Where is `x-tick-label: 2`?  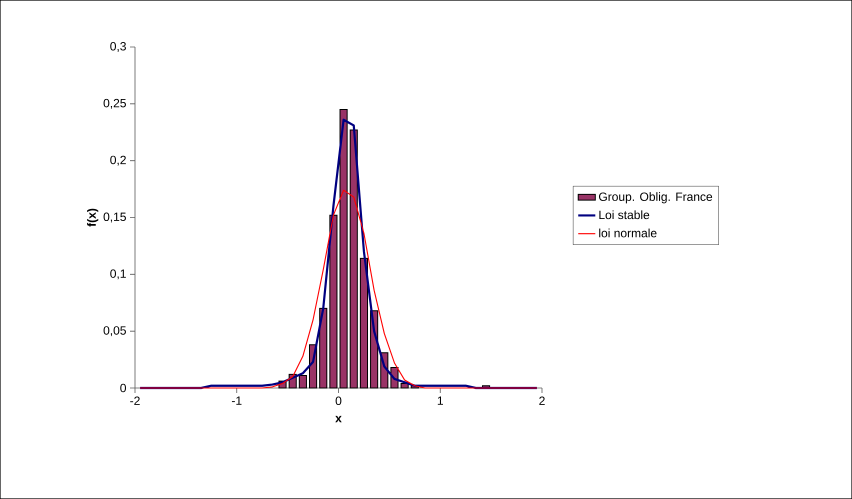 x-tick-label: 2 is located at coordinates (542, 400).